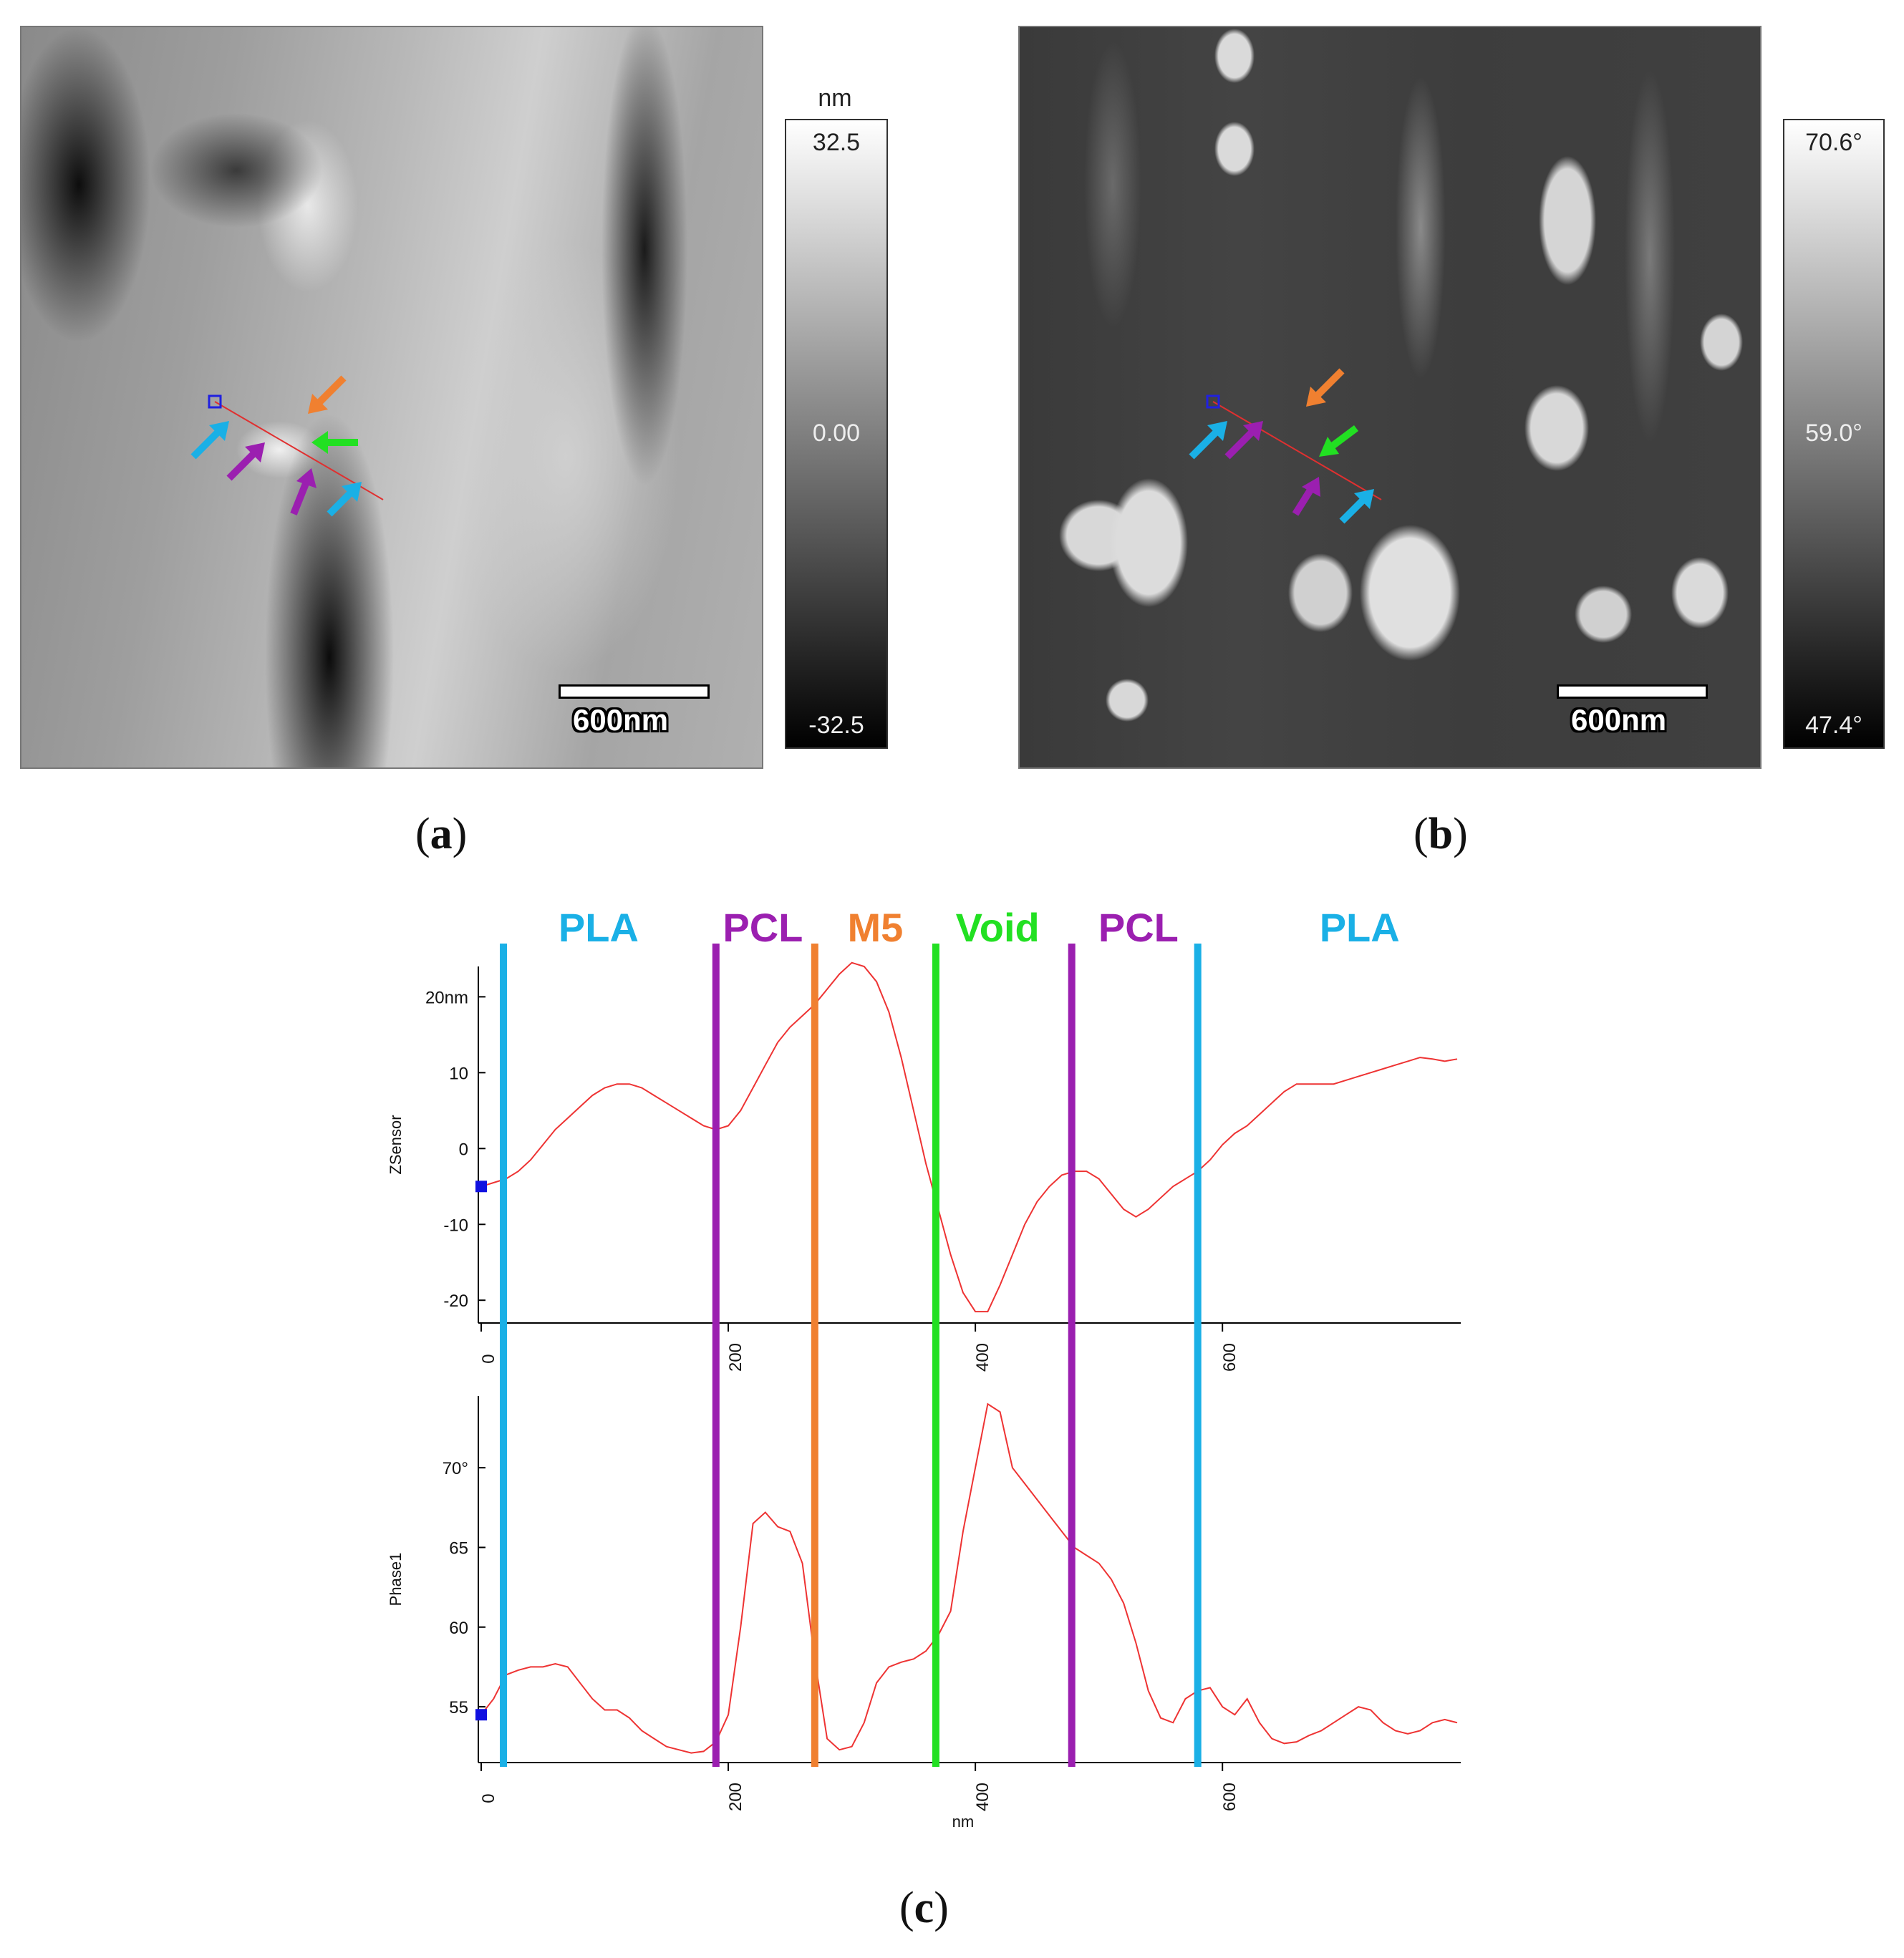 The height and width of the screenshot is (1958, 1904). I want to click on m5-arrow-icon, so click(327, 394).